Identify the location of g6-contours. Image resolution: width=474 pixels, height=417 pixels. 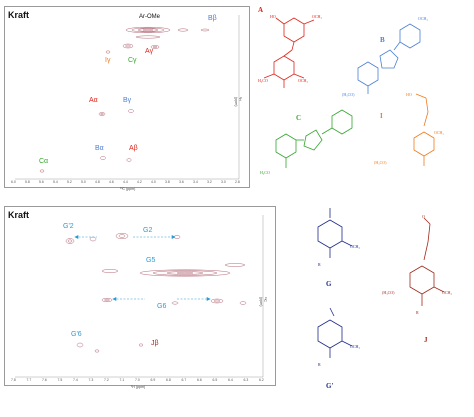
(174, 301).